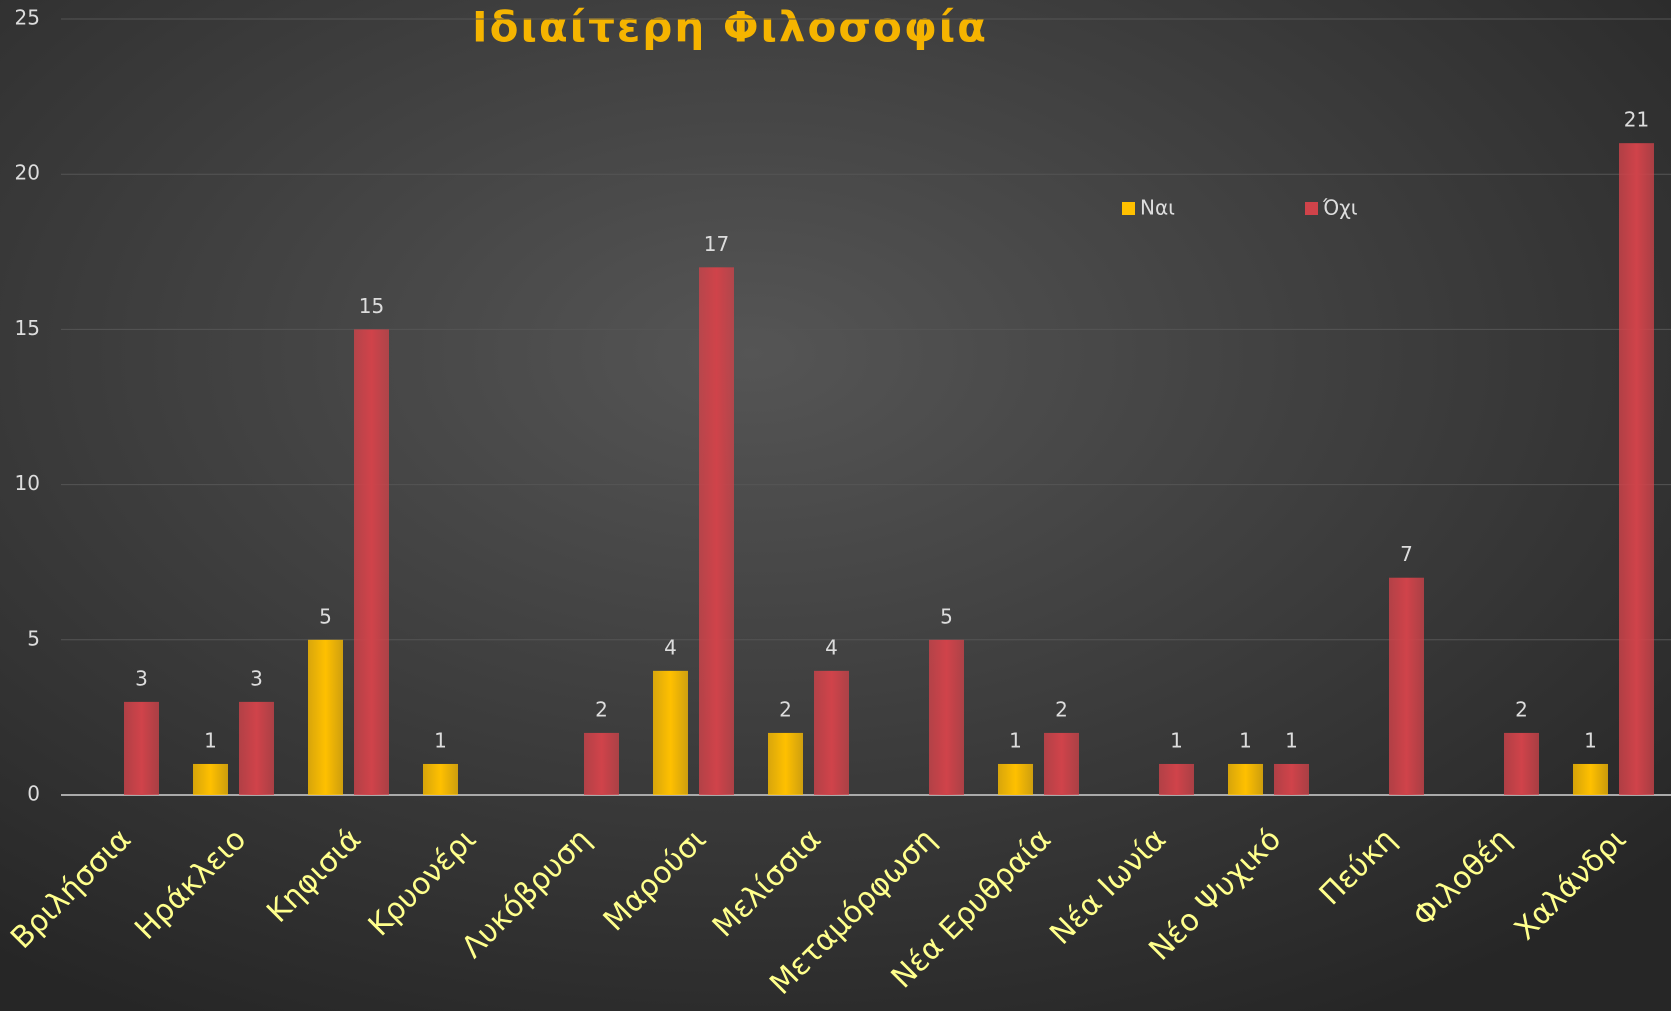 This screenshot has height=1011, width=1671. Describe the element at coordinates (33, 794) in the screenshot. I see `y-tick-label: 0` at that location.